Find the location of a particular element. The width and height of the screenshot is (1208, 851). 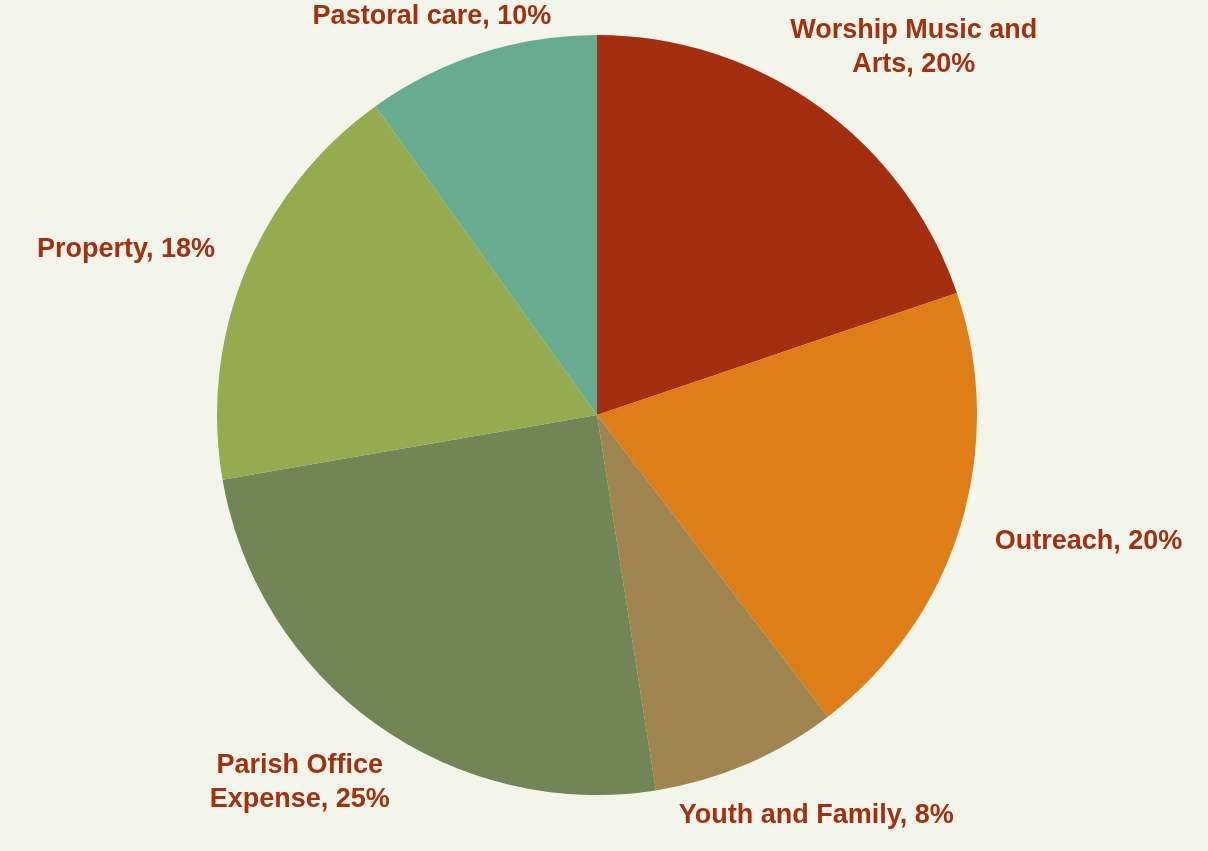

slice-label: Outreach, 20% is located at coordinates (1088, 540).